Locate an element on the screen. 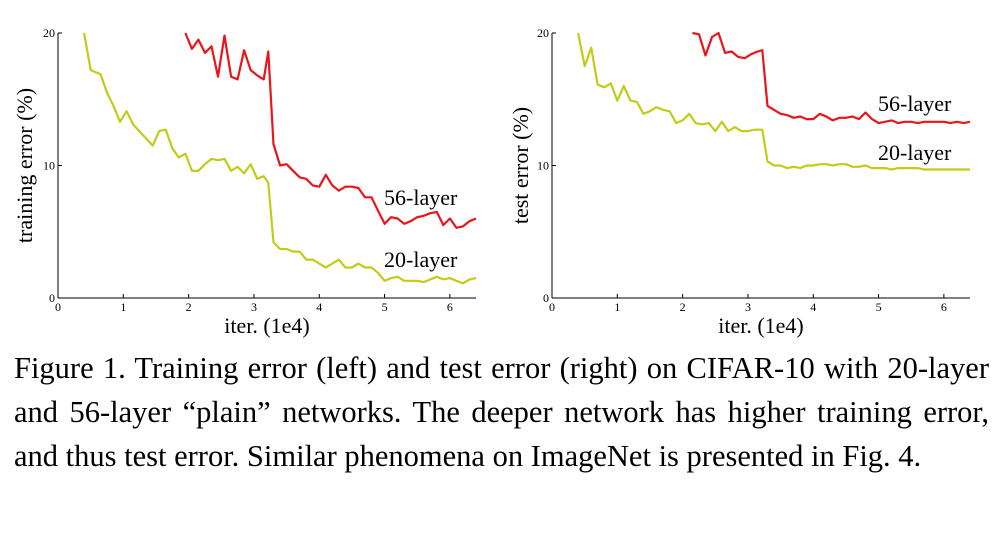 This screenshot has height=538, width=999. y-axis-label: training error (%) is located at coordinates (24, 165).